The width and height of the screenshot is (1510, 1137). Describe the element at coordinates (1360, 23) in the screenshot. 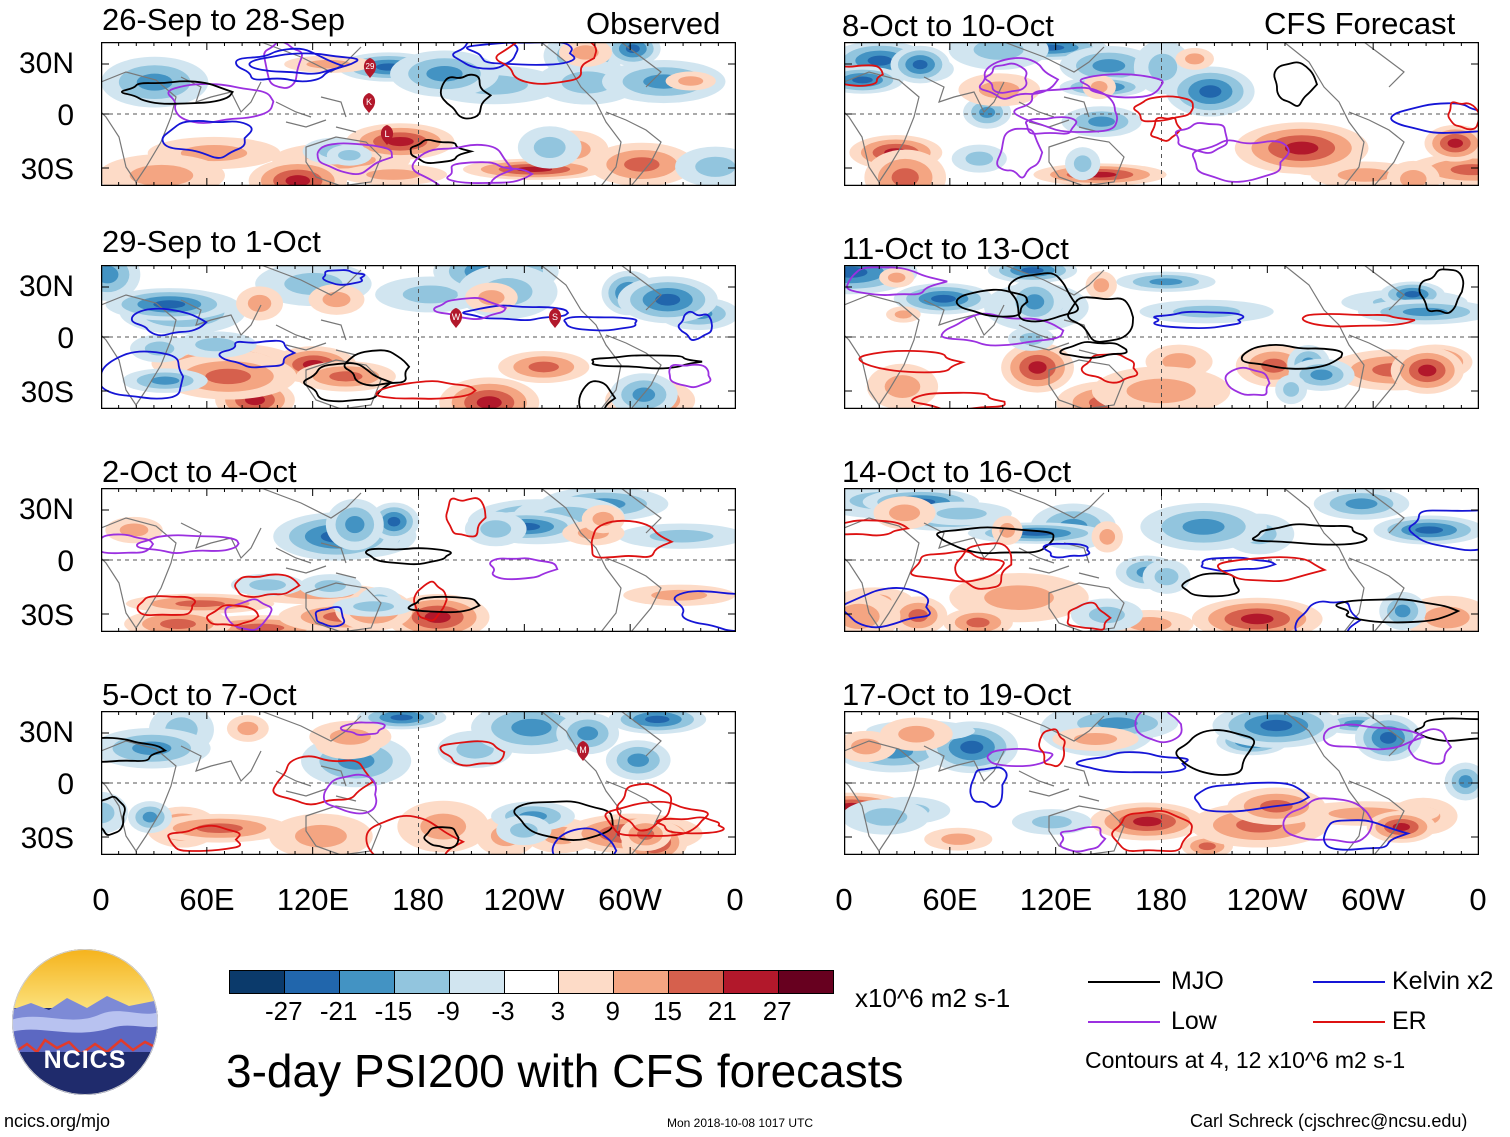

I see `forecast-header: CFS Forecast` at that location.